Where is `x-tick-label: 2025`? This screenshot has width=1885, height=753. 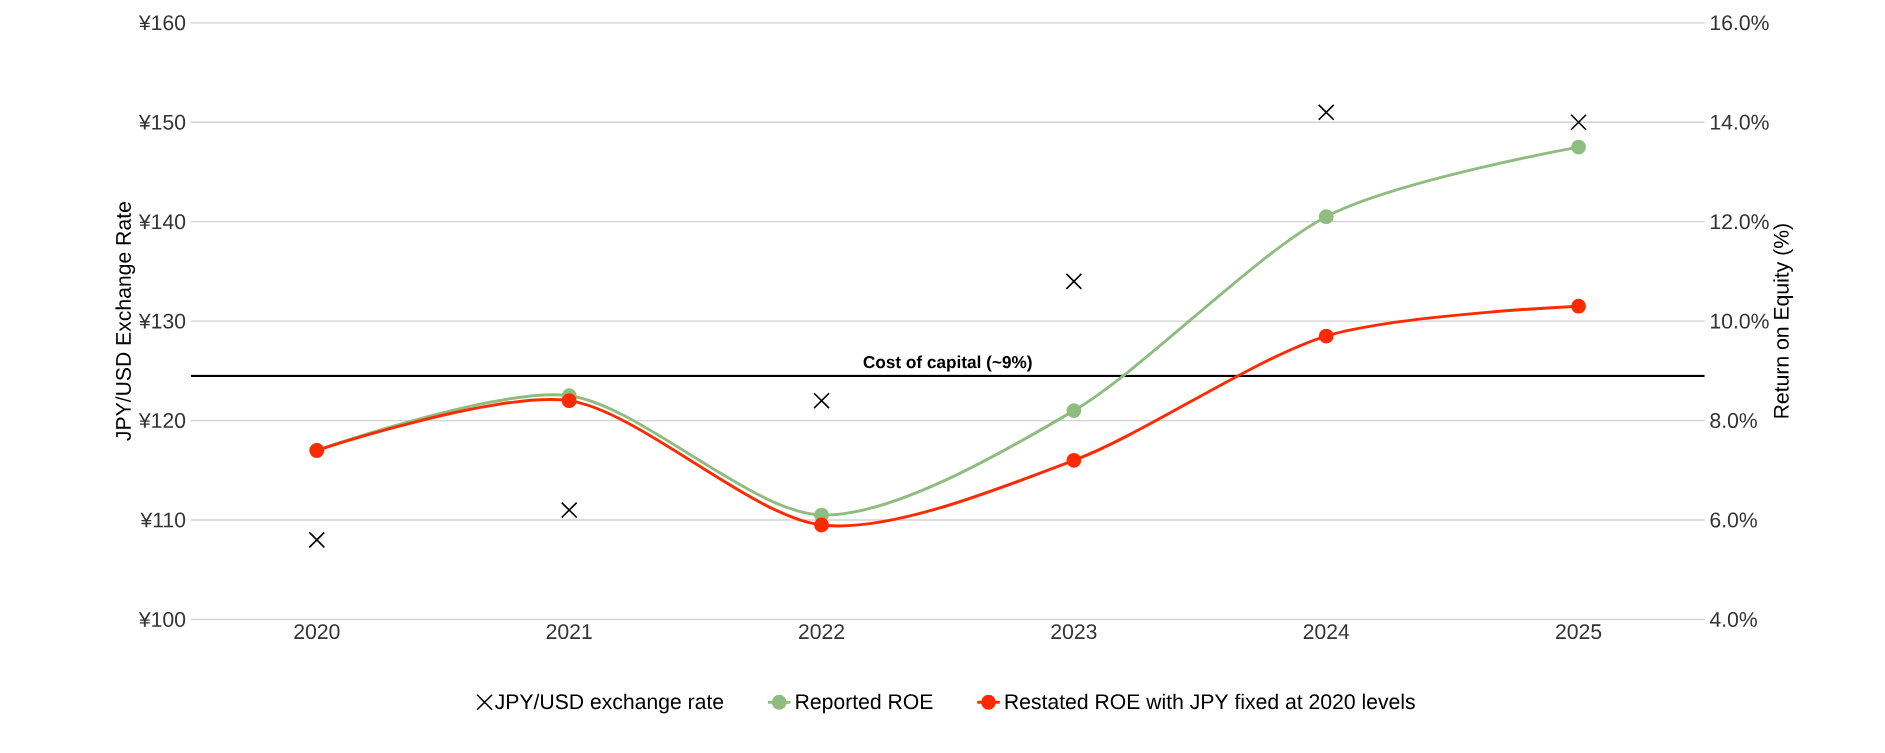 x-tick-label: 2025 is located at coordinates (1579, 632).